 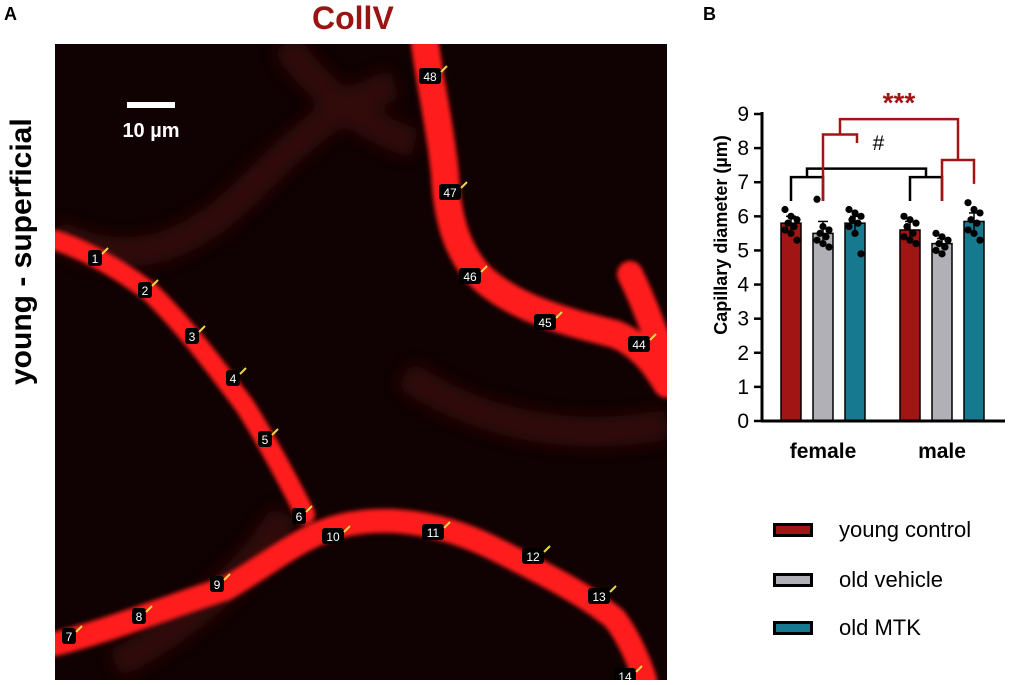 What do you see at coordinates (10, 14) in the screenshot?
I see `panel-a-letter: A` at bounding box center [10, 14].